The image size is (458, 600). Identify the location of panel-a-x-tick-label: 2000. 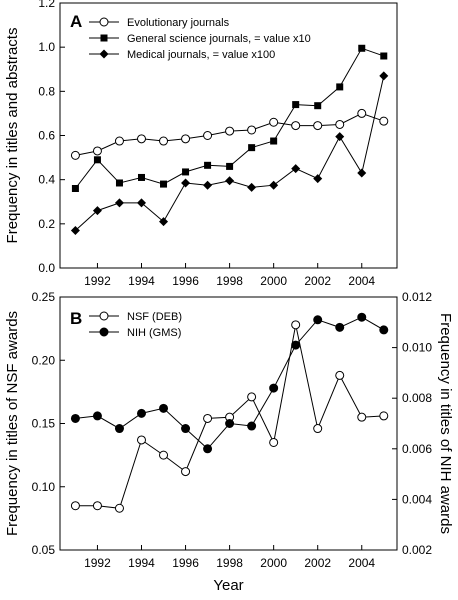
(273, 281).